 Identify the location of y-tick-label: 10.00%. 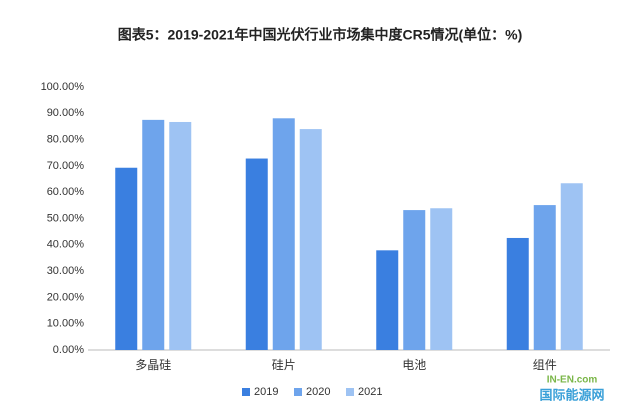
(66, 324).